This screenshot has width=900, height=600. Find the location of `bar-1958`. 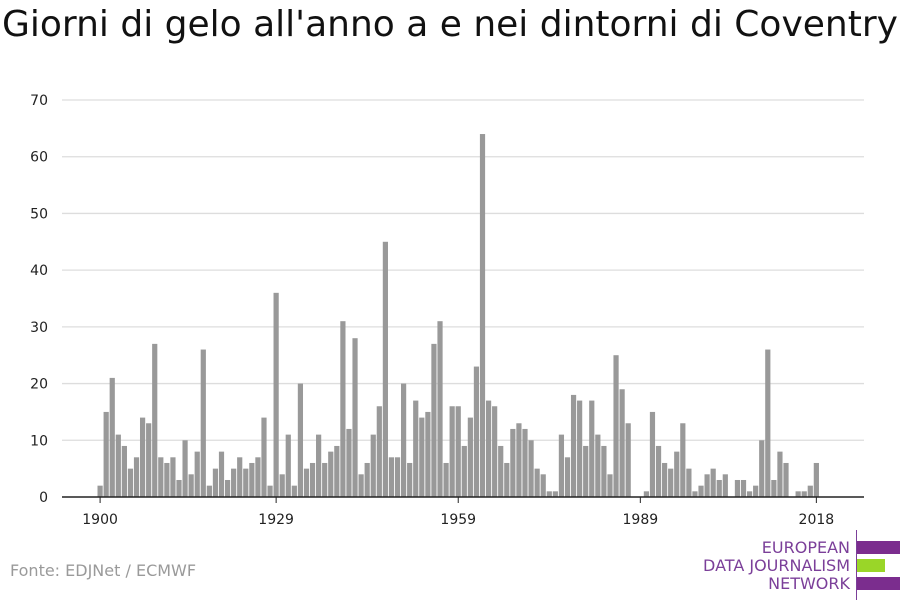

bar-1958 is located at coordinates (452, 451).